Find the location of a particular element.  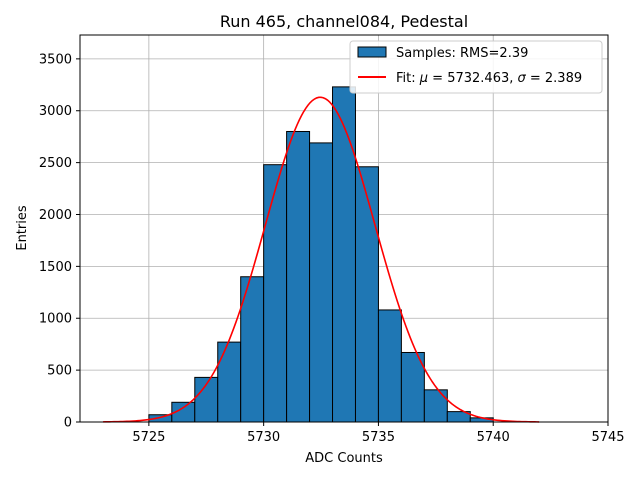

y-tick-label-4: 2000 is located at coordinates (55, 215).